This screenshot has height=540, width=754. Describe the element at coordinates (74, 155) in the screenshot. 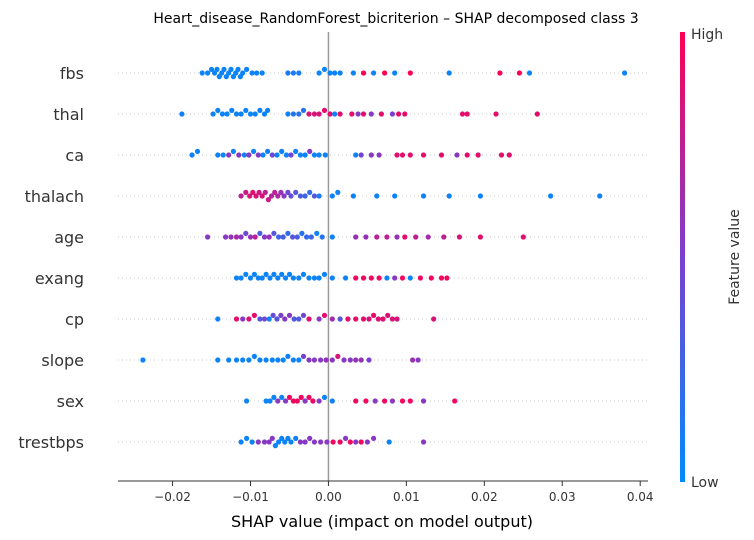

I see `feature-label-ca: ca` at that location.